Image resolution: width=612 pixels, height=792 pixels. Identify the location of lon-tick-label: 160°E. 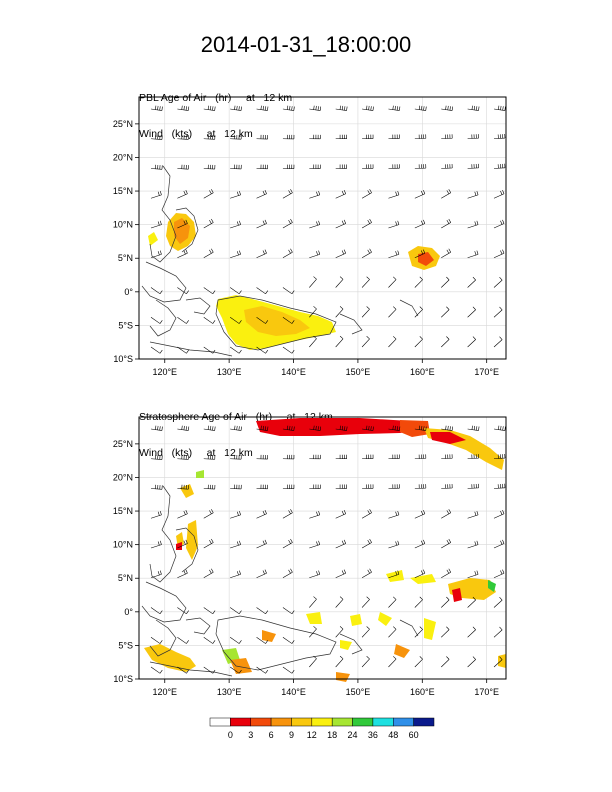
(422, 692).